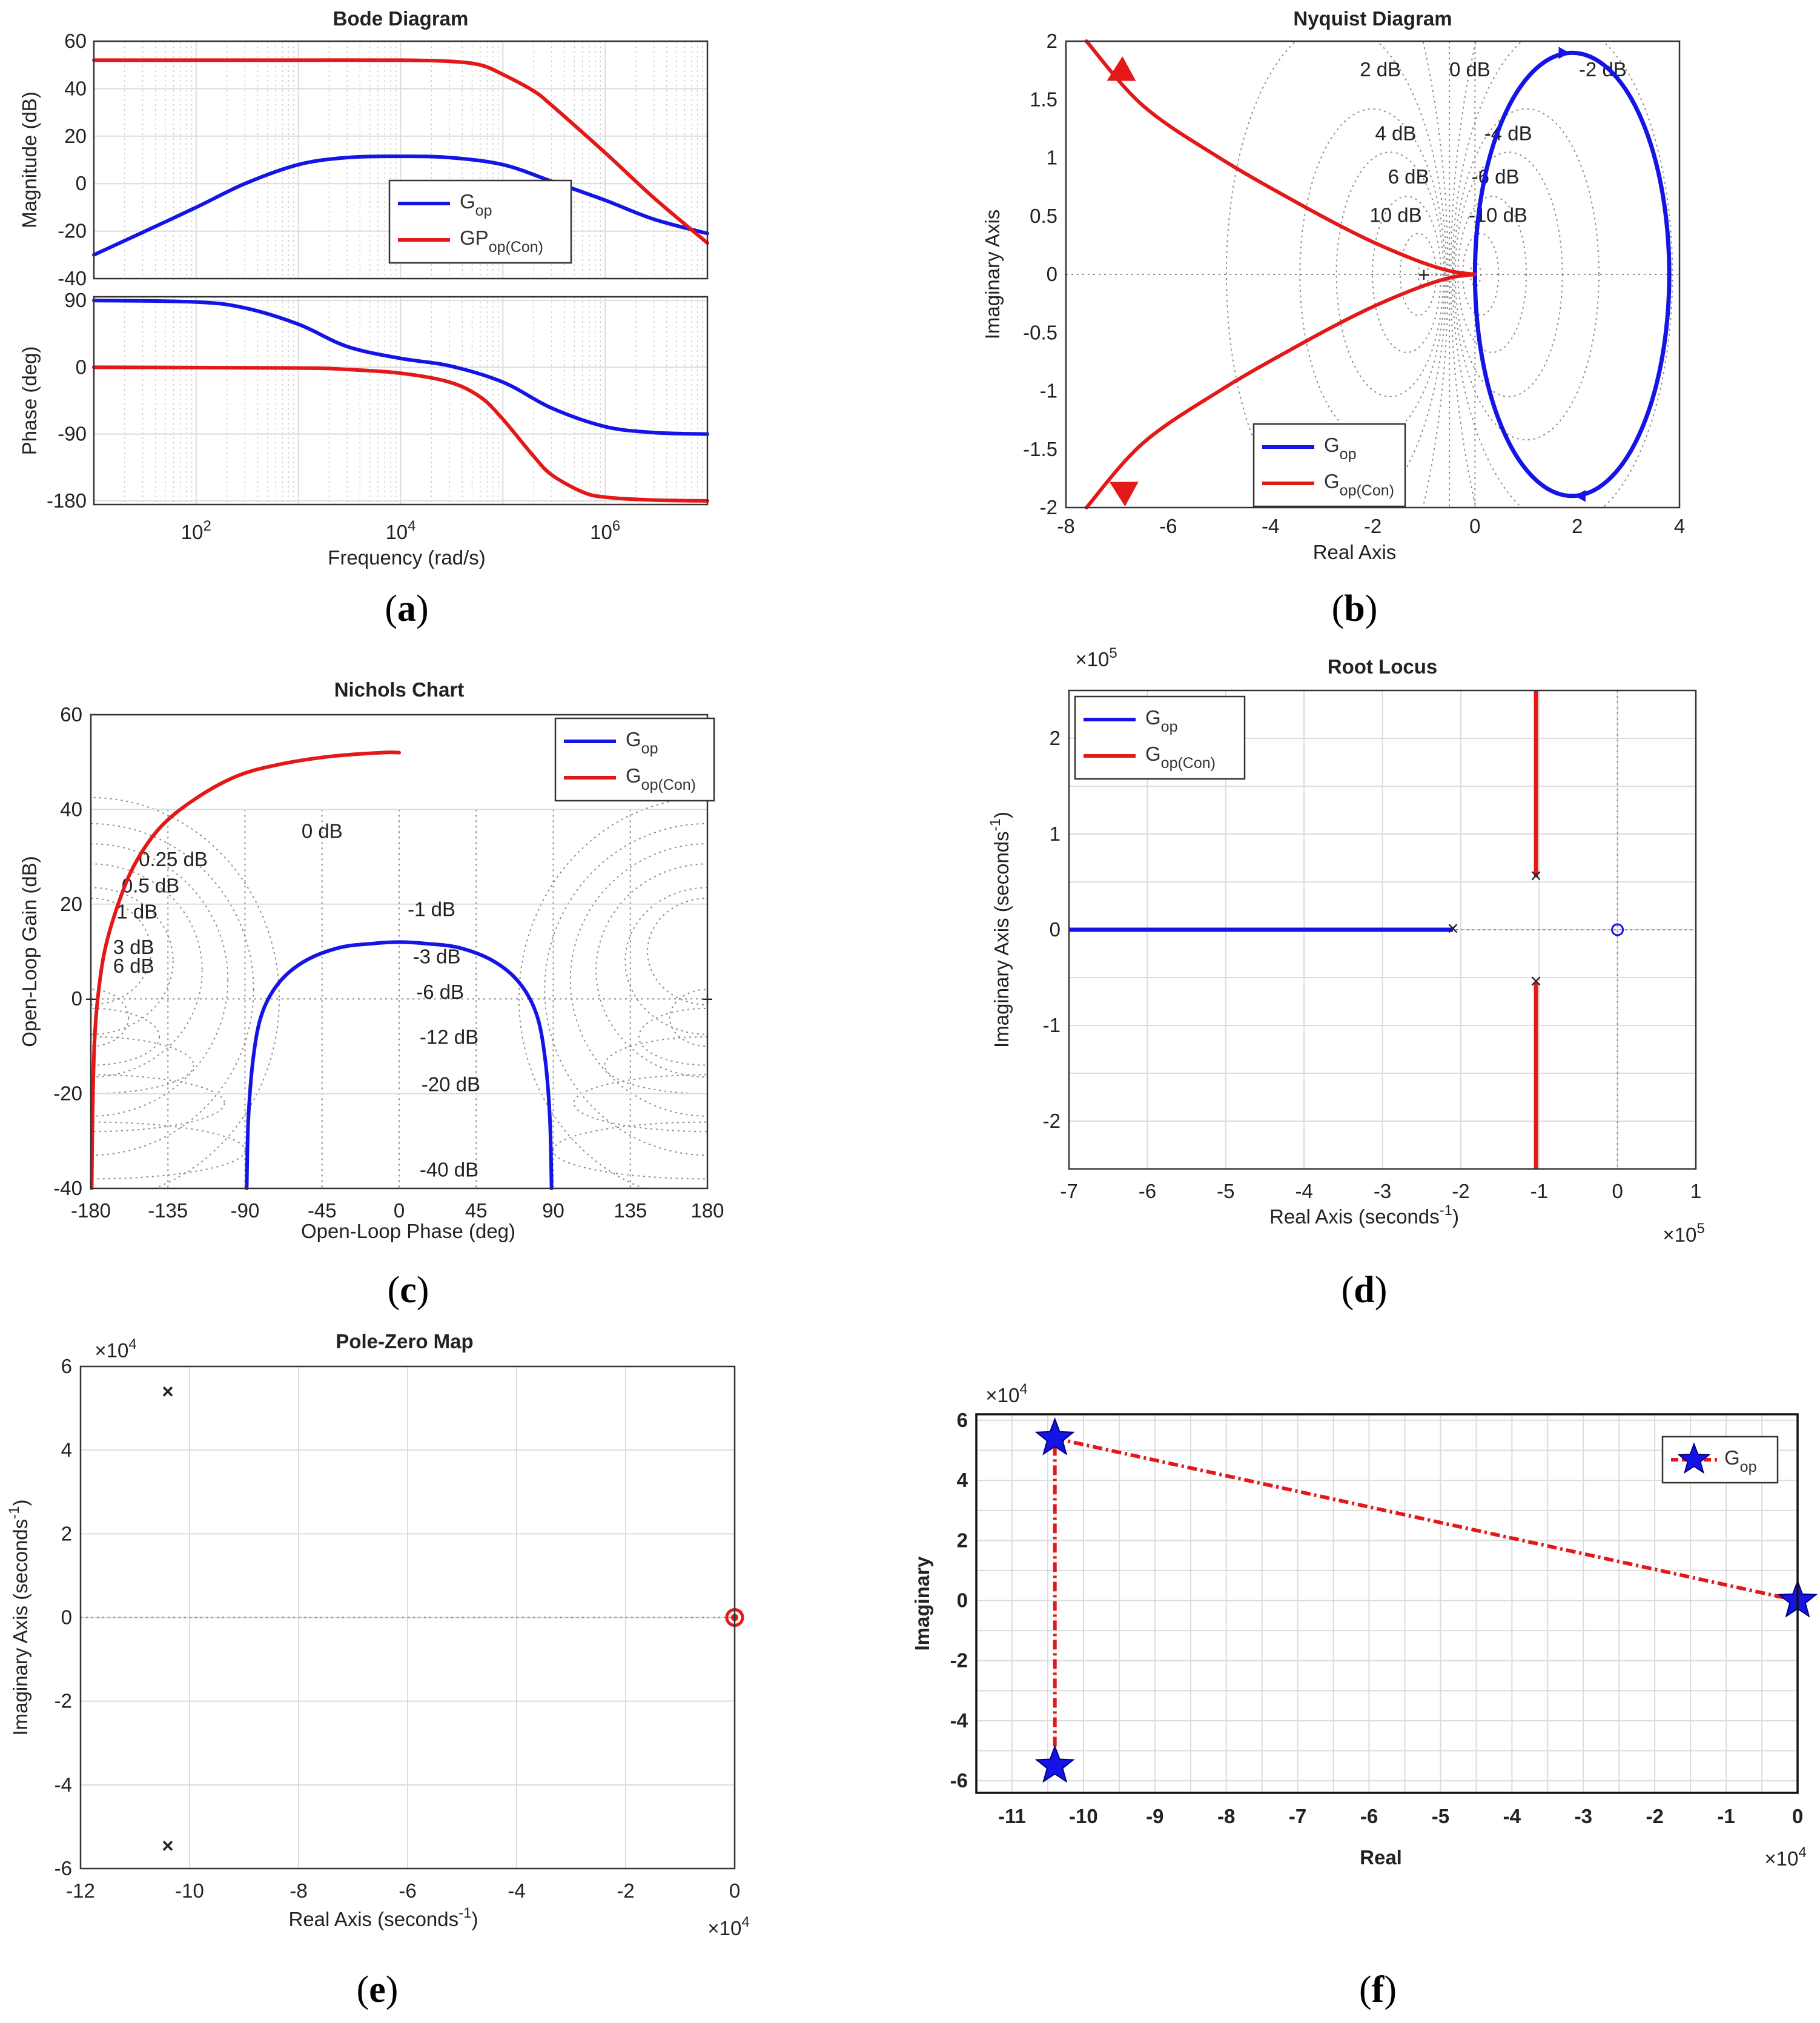  Describe the element at coordinates (1617, 929) in the screenshot. I see `zero-marker` at that location.